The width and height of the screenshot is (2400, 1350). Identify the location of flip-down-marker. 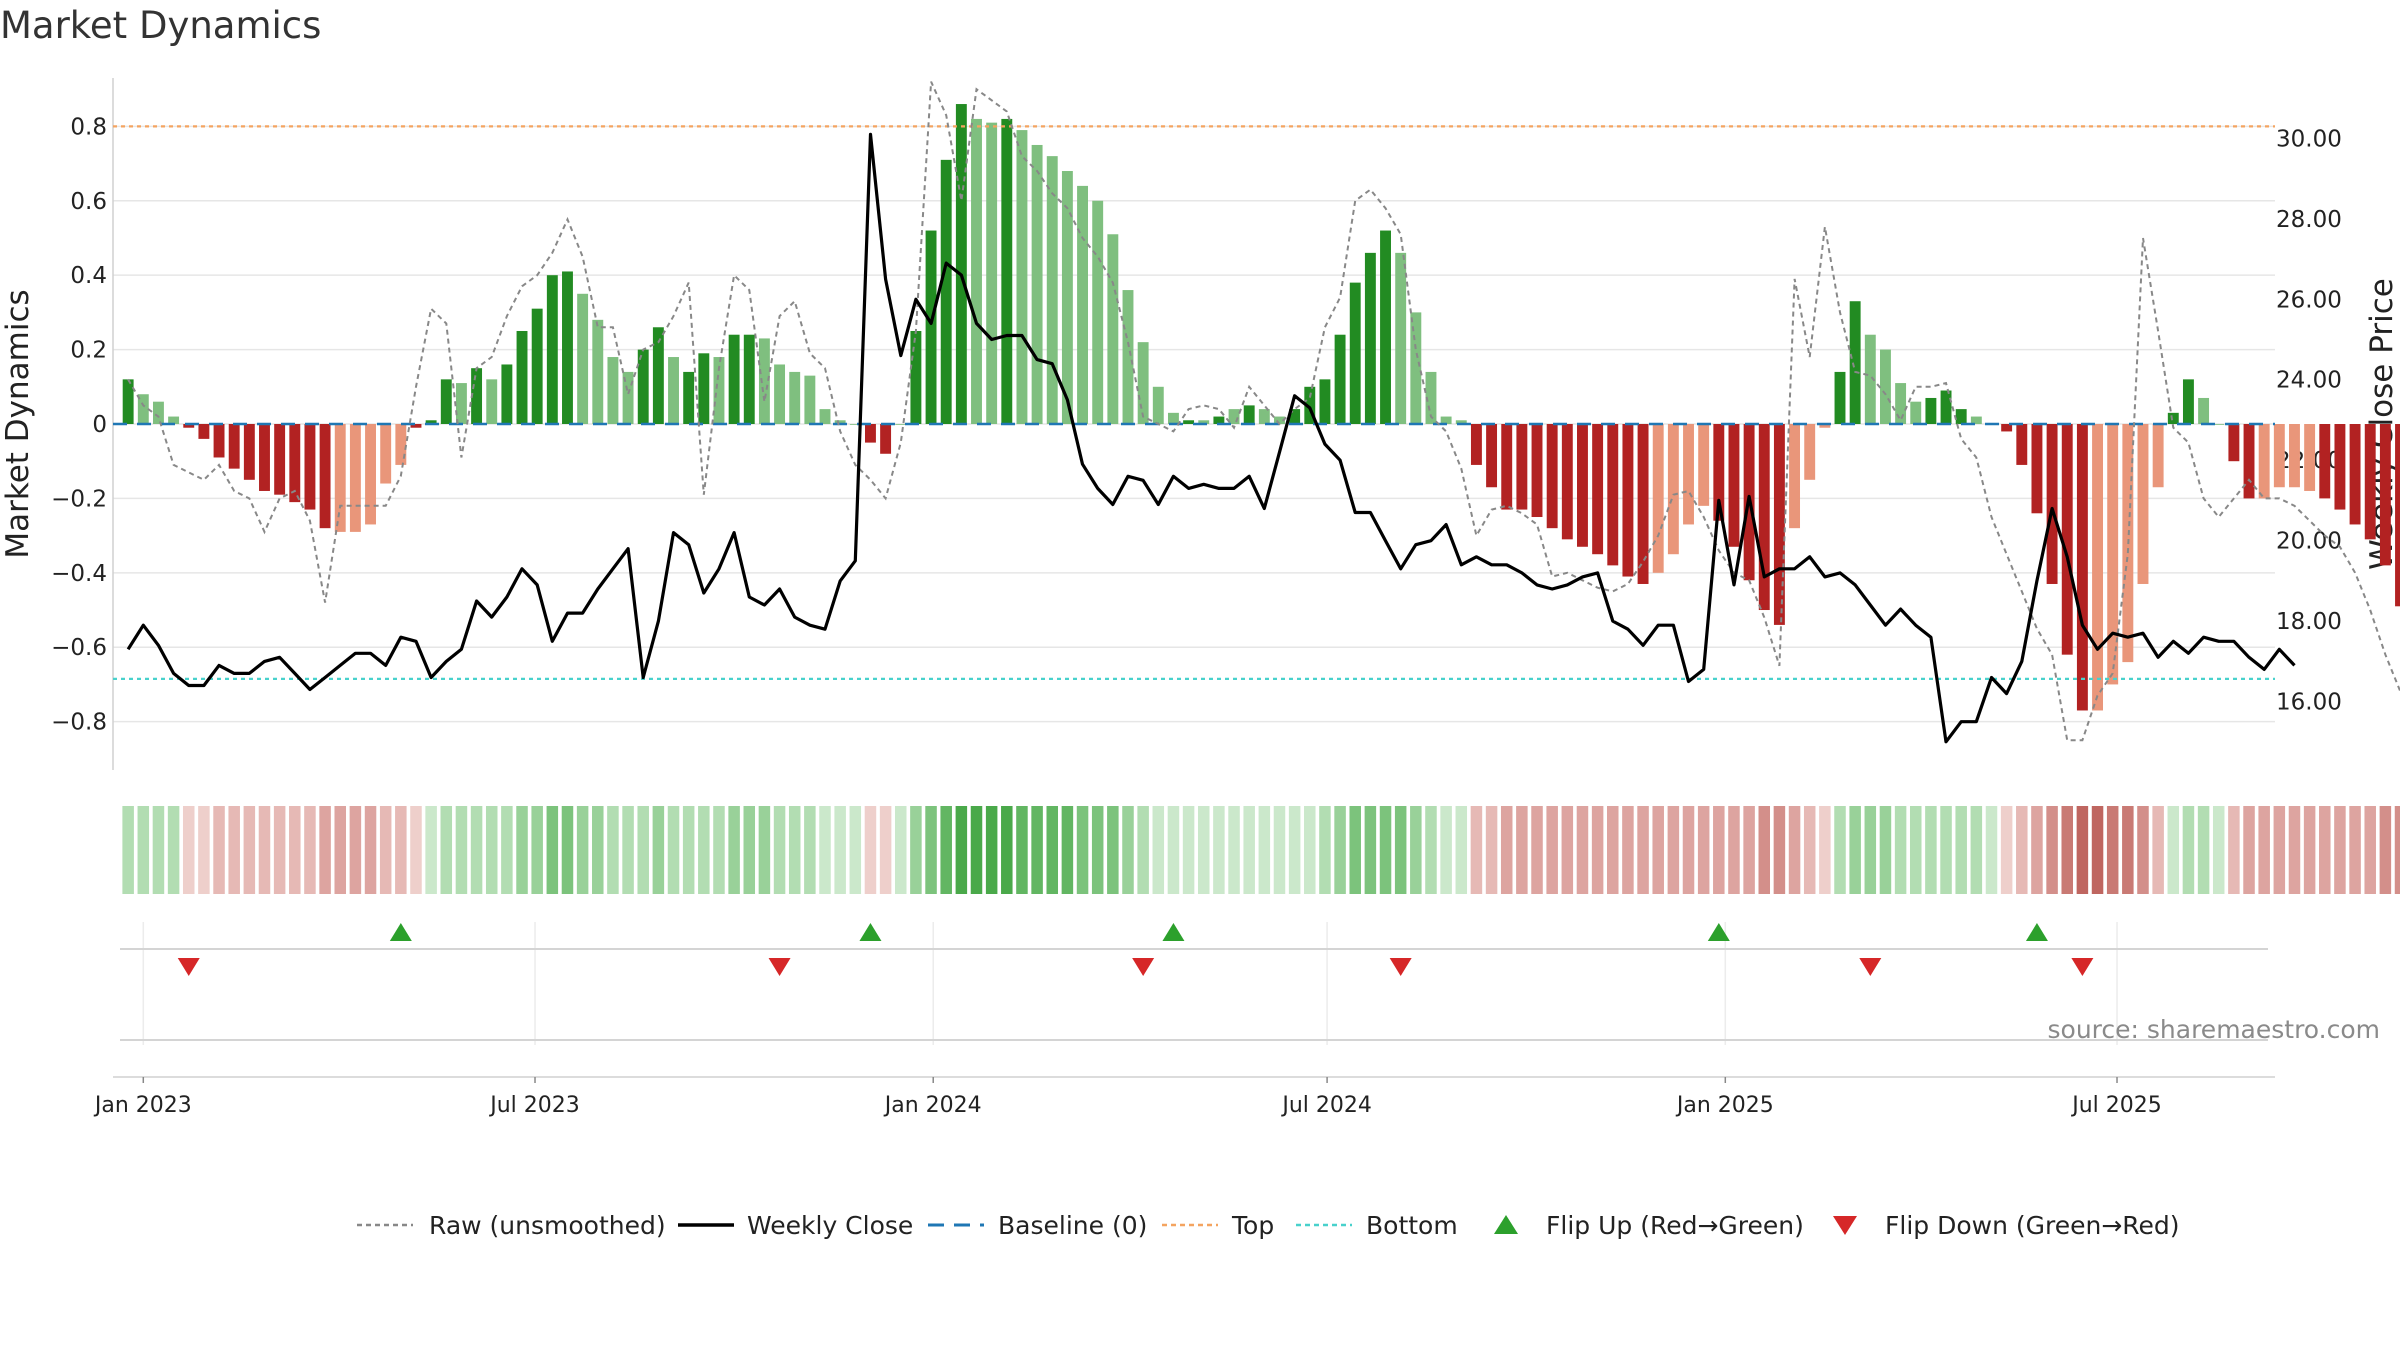
(188, 967).